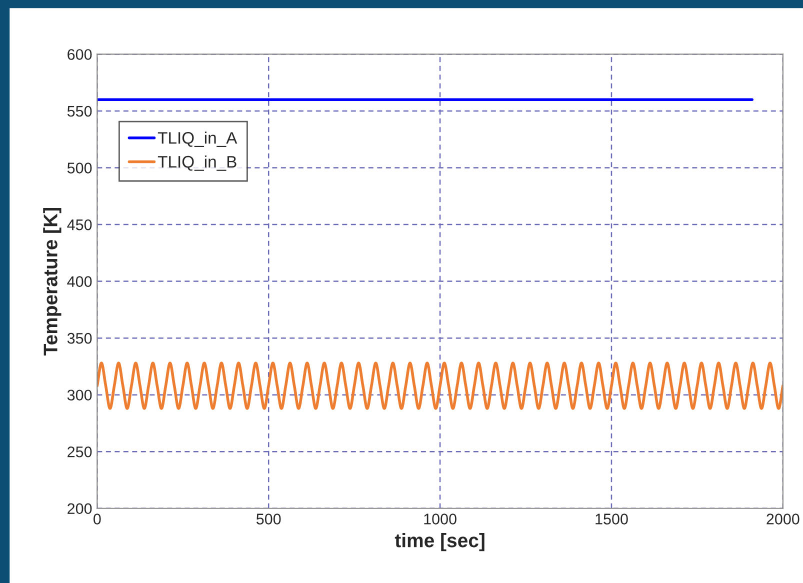  What do you see at coordinates (79, 338) in the screenshot?
I see `y-tick-label: 350` at bounding box center [79, 338].